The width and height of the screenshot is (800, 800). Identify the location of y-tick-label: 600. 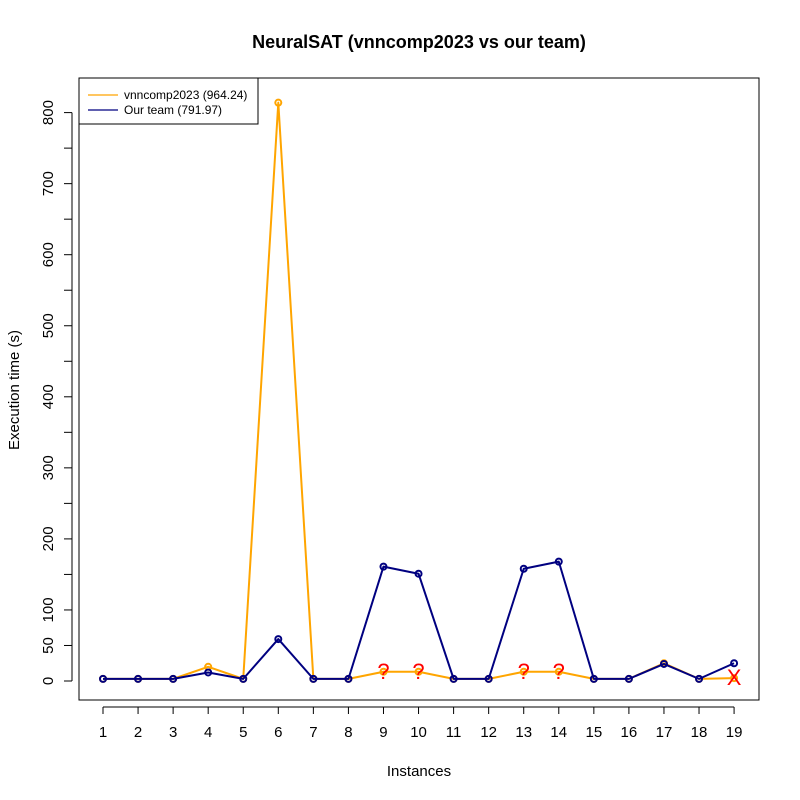
(48, 254).